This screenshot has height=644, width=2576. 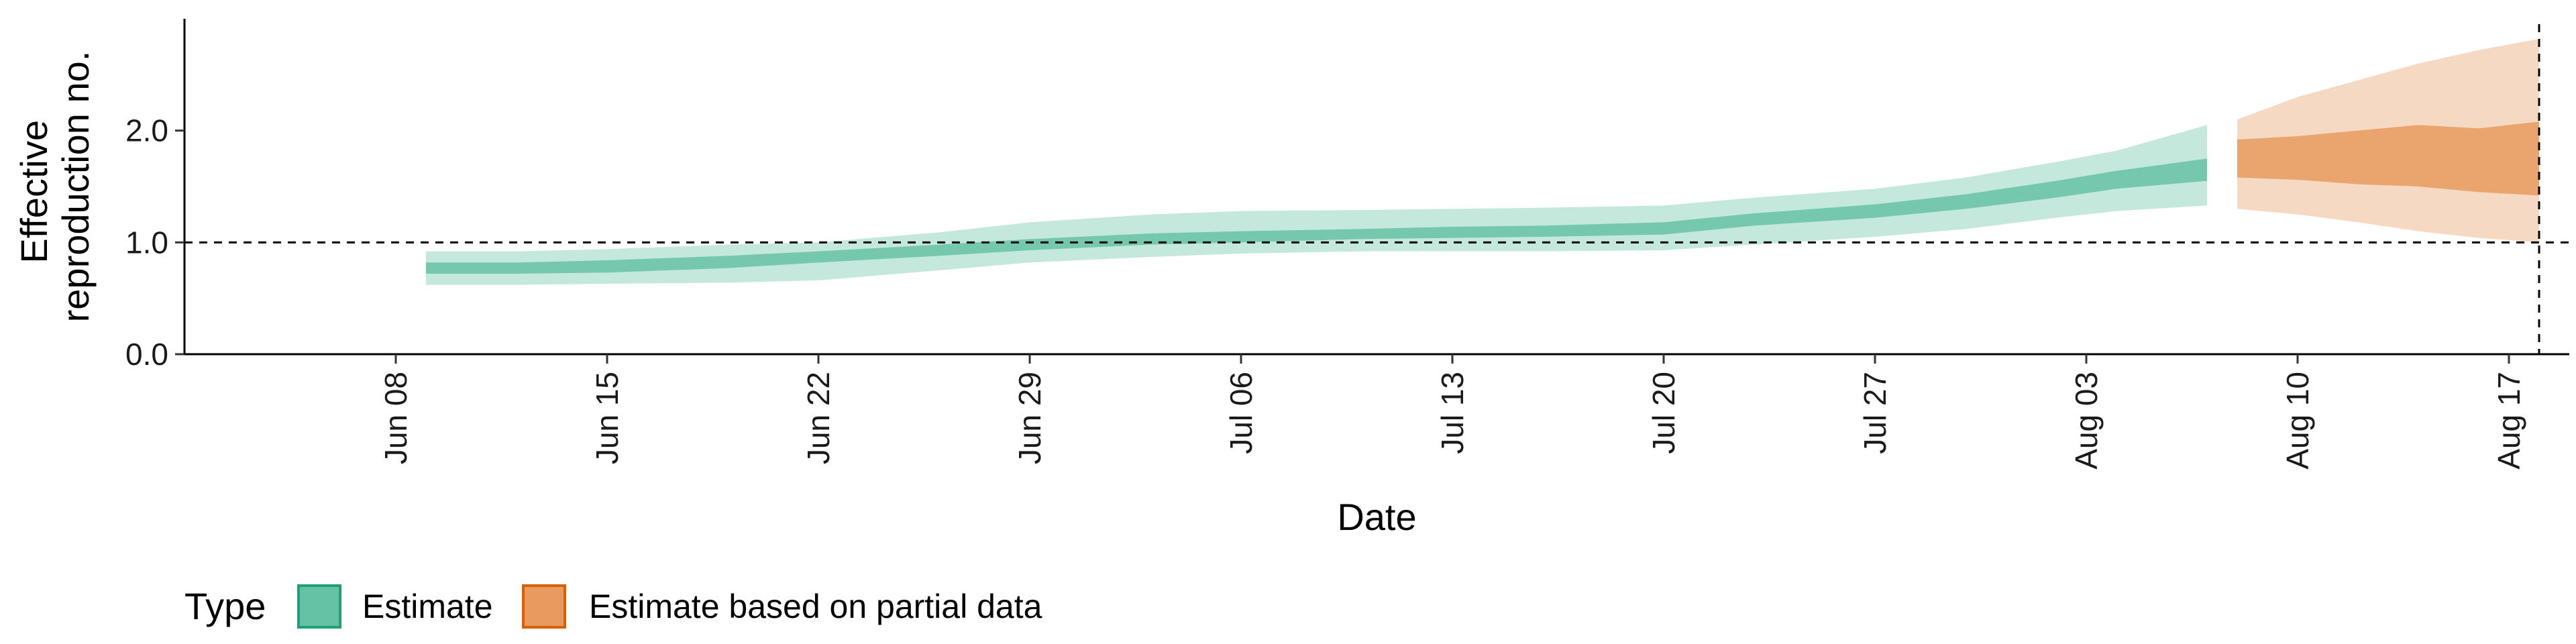 What do you see at coordinates (146, 130) in the screenshot?
I see `y-tick-label: 2.0` at bounding box center [146, 130].